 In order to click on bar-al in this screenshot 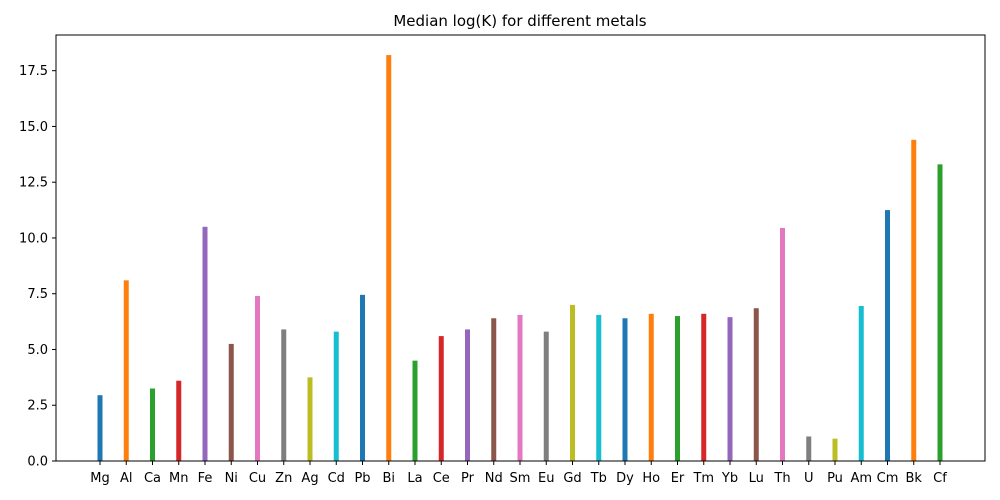, I will do `click(126, 370)`.